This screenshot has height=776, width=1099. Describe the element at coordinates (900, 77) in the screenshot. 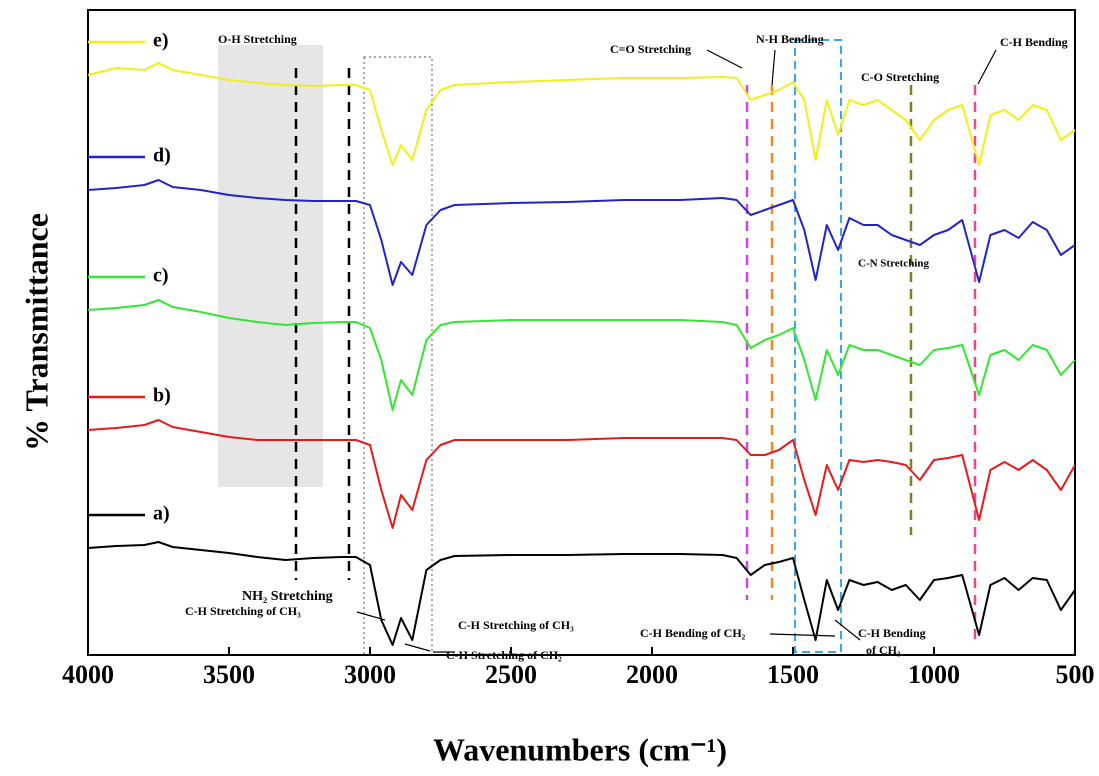

I see `annotation: C-O Stretching` at that location.